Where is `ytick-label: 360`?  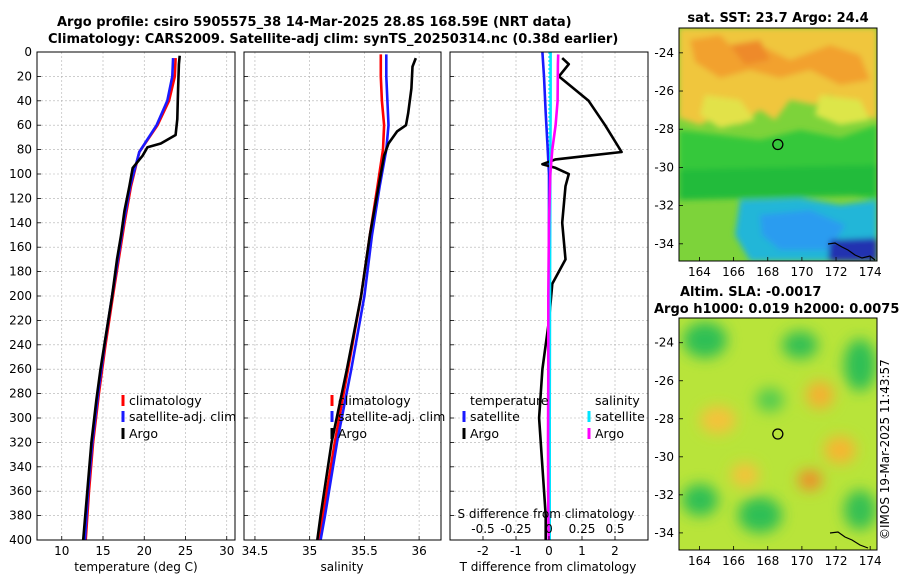
ytick-label: 360 is located at coordinates (20, 491).